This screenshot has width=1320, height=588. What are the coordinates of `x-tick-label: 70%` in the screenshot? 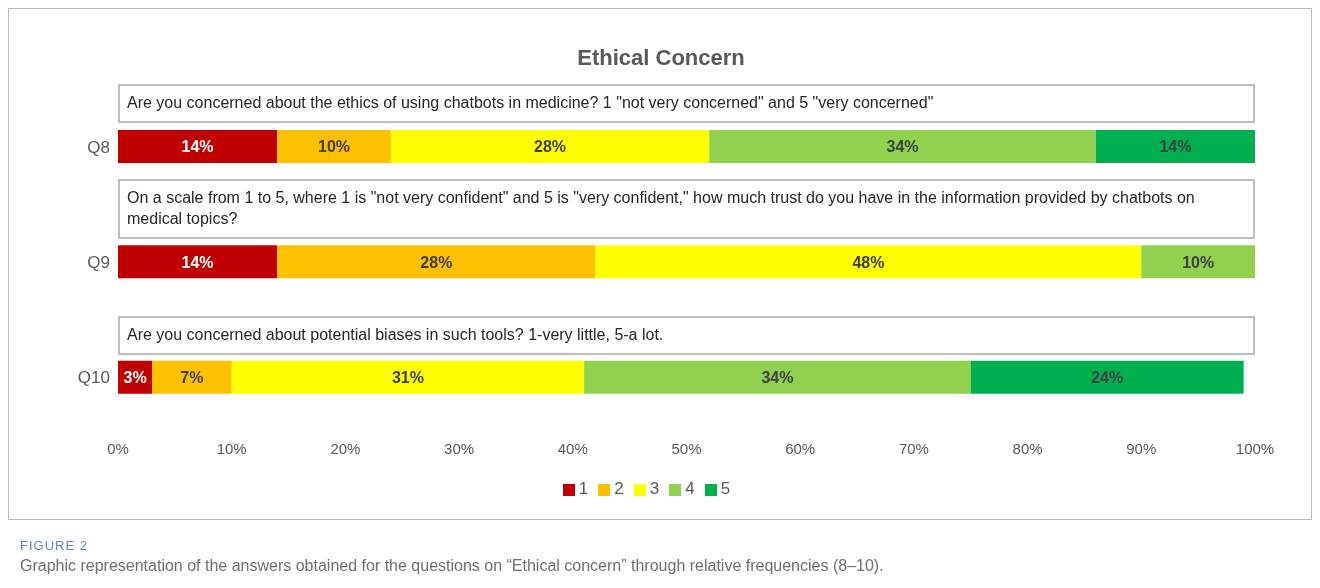 It's located at (913, 448).